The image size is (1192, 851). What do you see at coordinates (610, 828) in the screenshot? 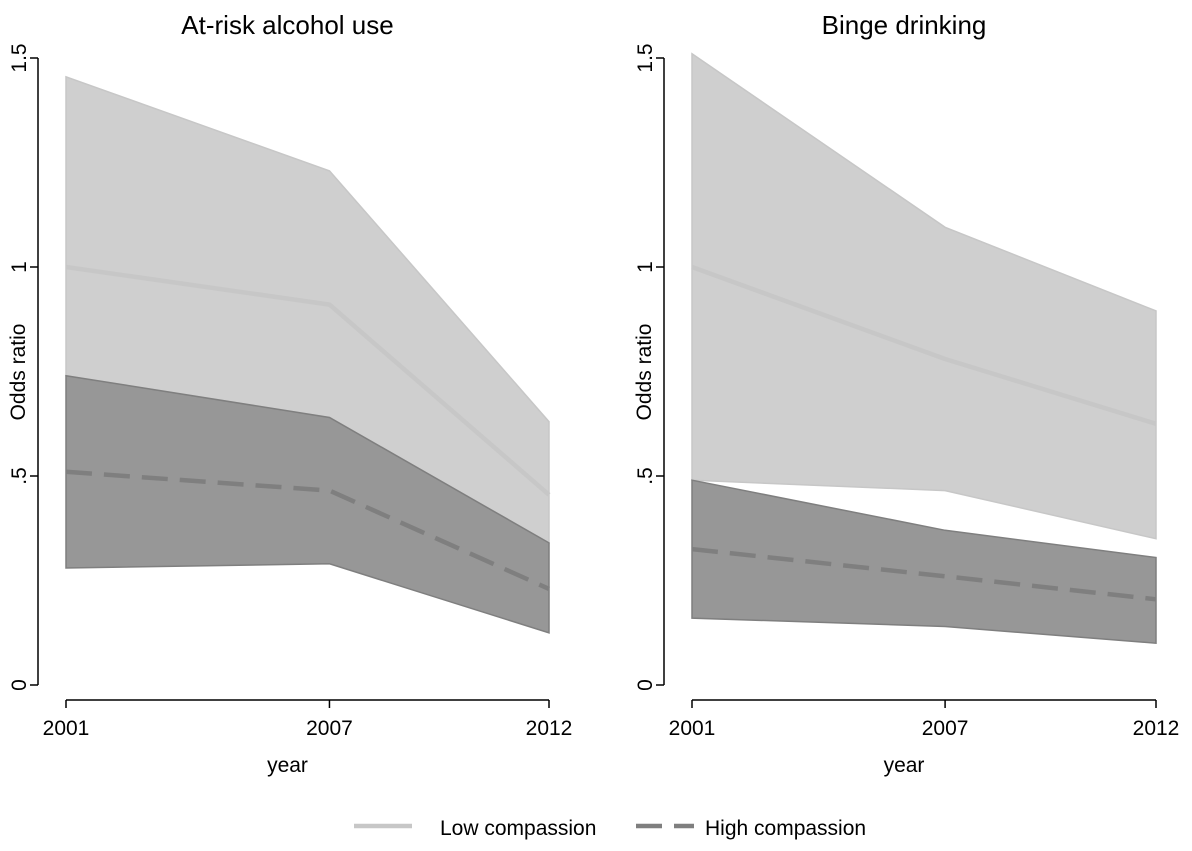
I see `legend: Low compassion High compassion` at bounding box center [610, 828].